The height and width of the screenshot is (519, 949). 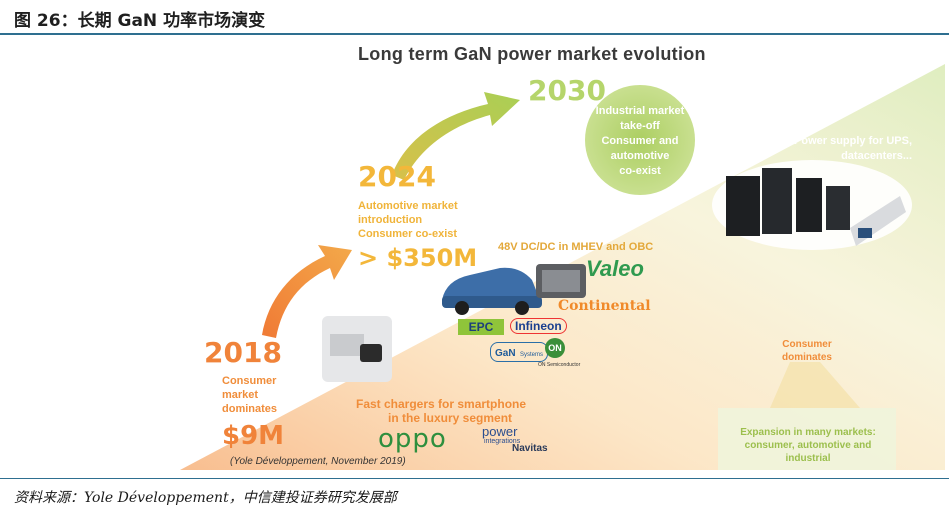 What do you see at coordinates (502, 441) in the screenshot?
I see `integrations-text: integrations` at bounding box center [502, 441].